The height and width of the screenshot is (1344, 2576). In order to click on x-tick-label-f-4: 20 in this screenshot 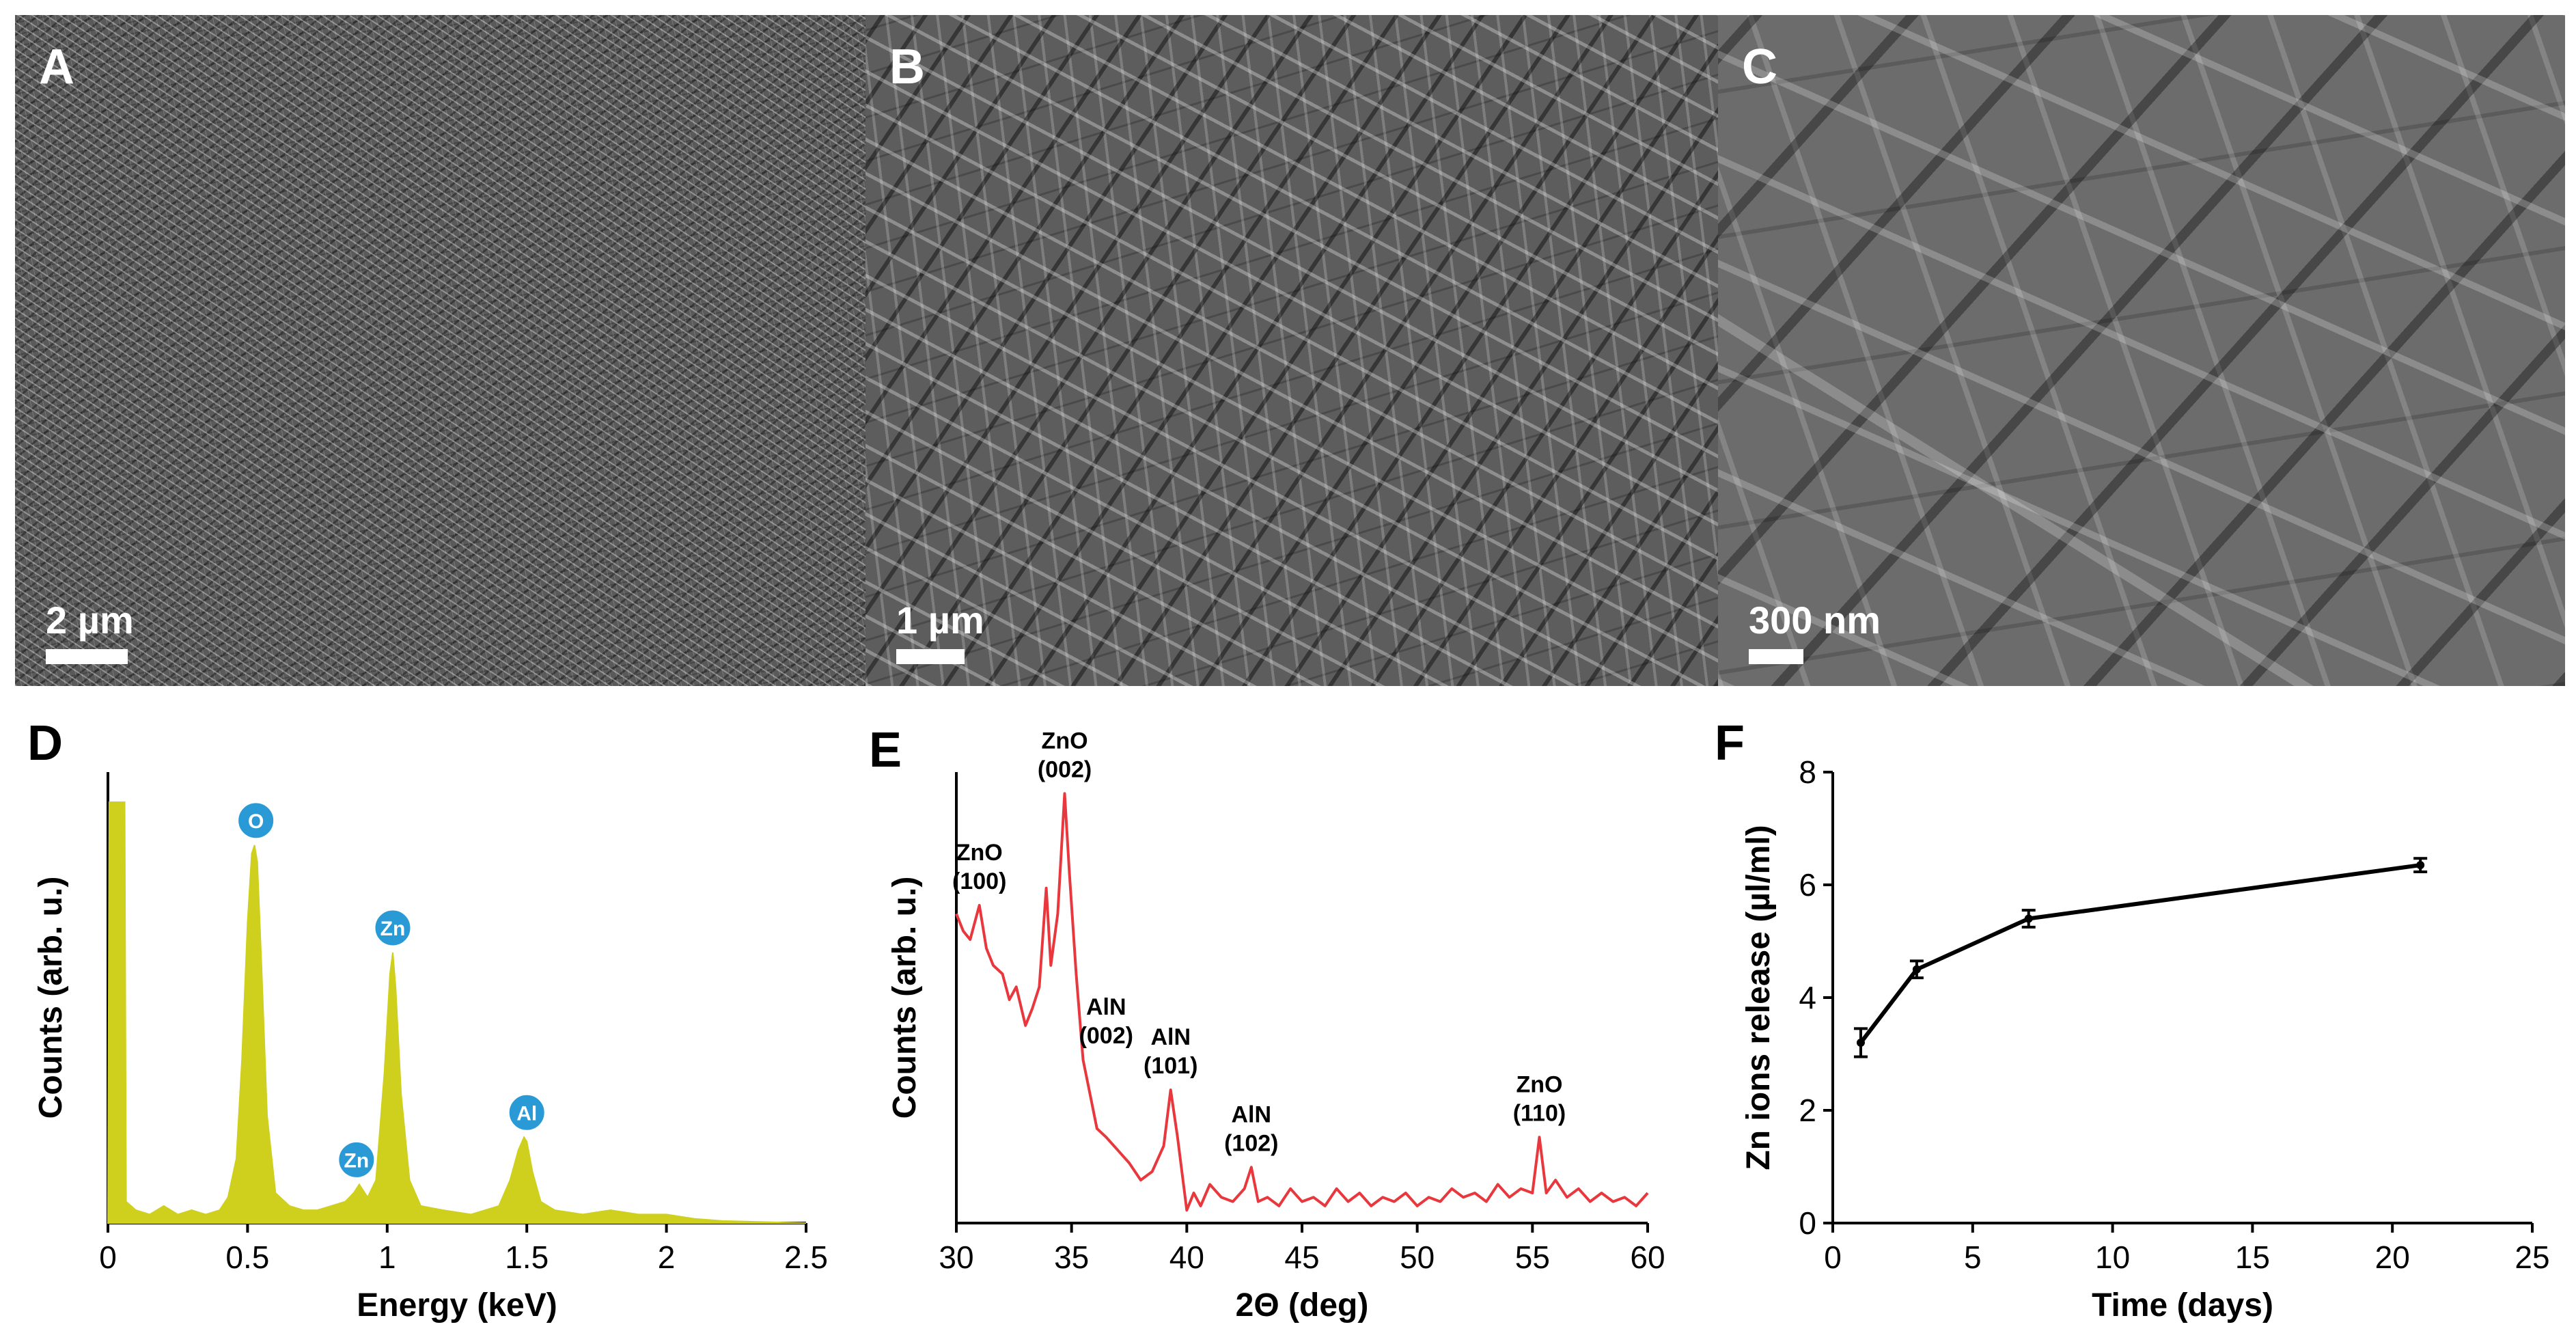, I will do `click(2392, 1257)`.